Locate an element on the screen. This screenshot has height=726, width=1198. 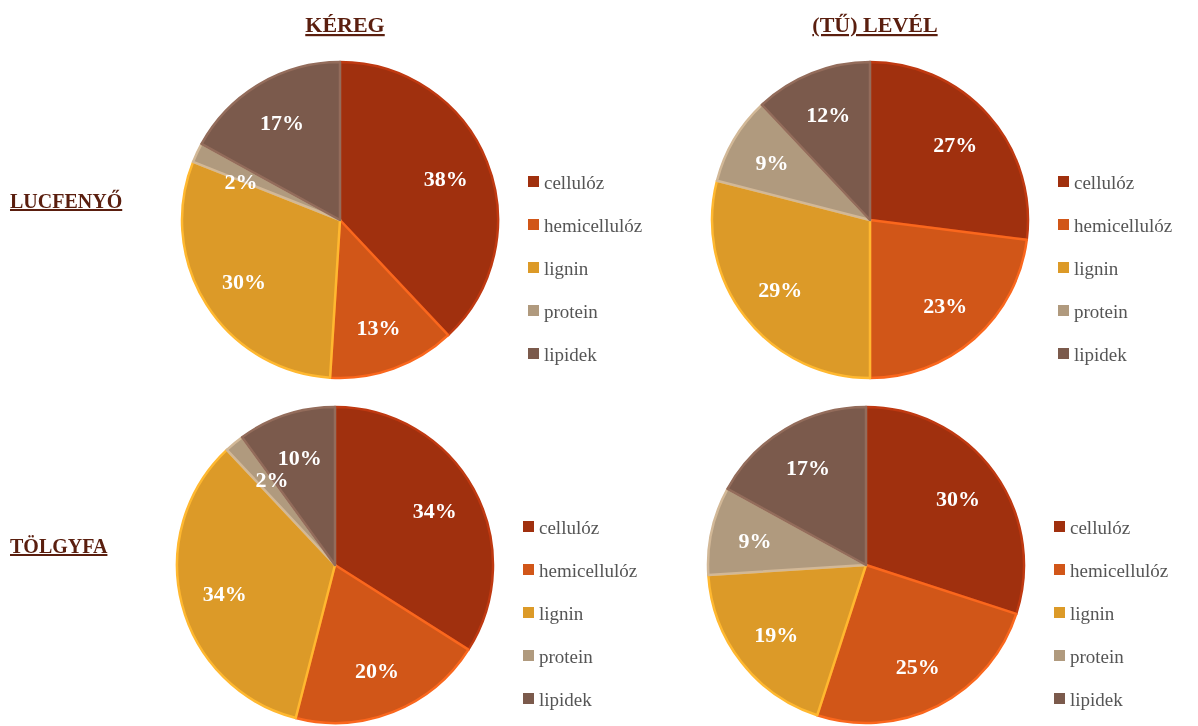
data-label: 2% is located at coordinates (272, 480).